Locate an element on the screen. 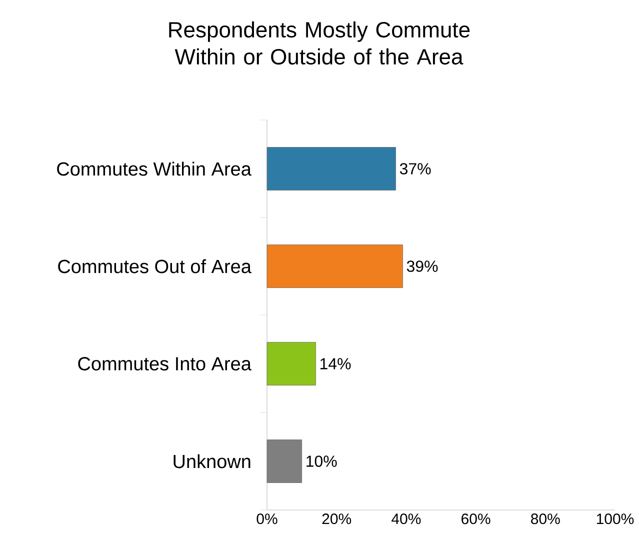  data-label: 14% is located at coordinates (335, 364).